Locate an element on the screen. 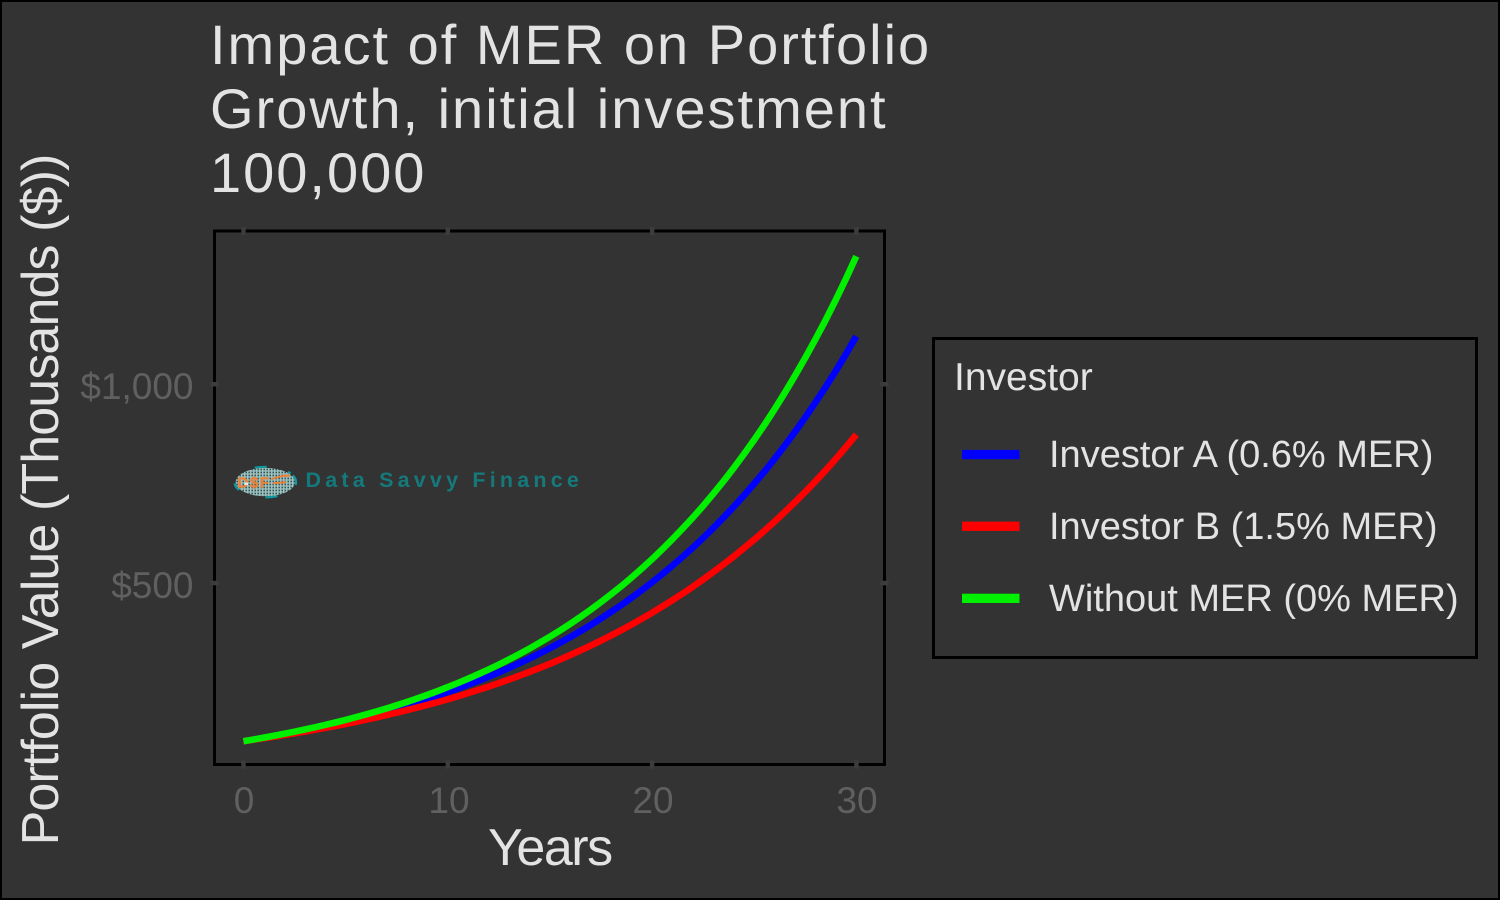 This screenshot has height=900, width=1500. svg-text: D$F is located at coordinates (254, 483).